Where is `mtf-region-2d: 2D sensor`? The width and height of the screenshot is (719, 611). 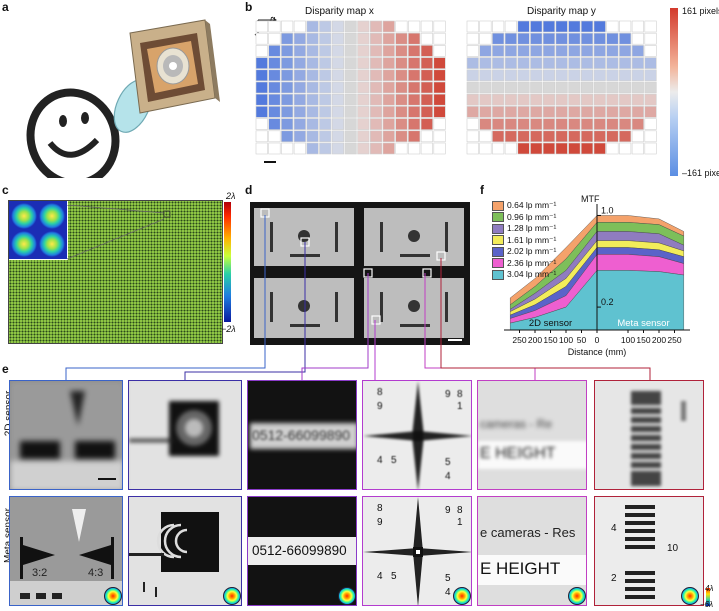
mtf-region-2d: 2D sensor is located at coordinates (550, 323).